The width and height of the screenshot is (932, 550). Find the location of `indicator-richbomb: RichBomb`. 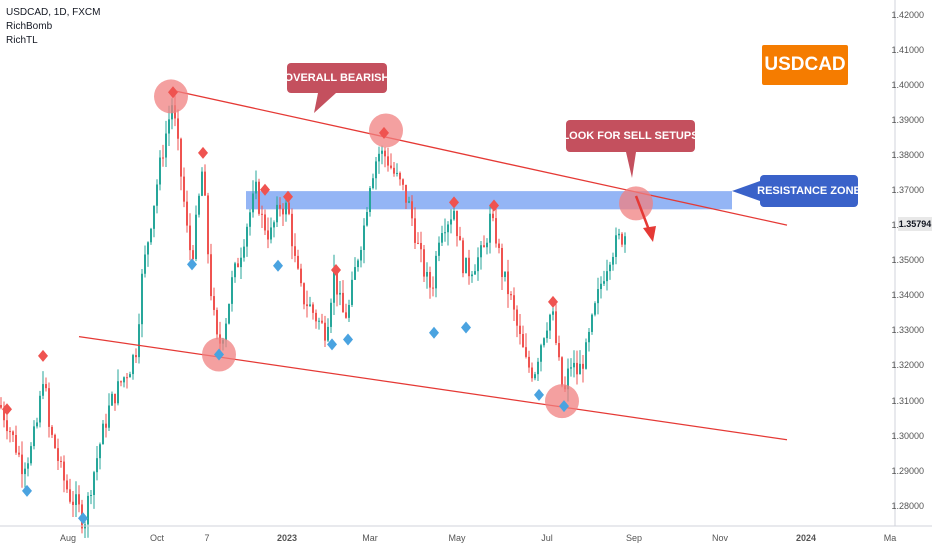

indicator-richbomb: RichBomb is located at coordinates (29, 26).